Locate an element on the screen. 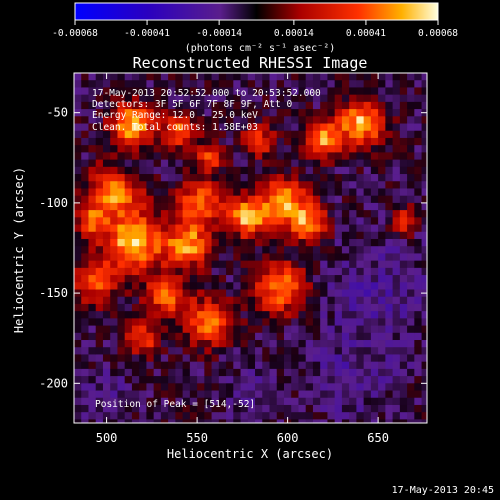 The height and width of the screenshot is (500, 500). colorbar-unit-label: (photons cm⁻² s⁻¹ asec⁻²) is located at coordinates (260, 48).